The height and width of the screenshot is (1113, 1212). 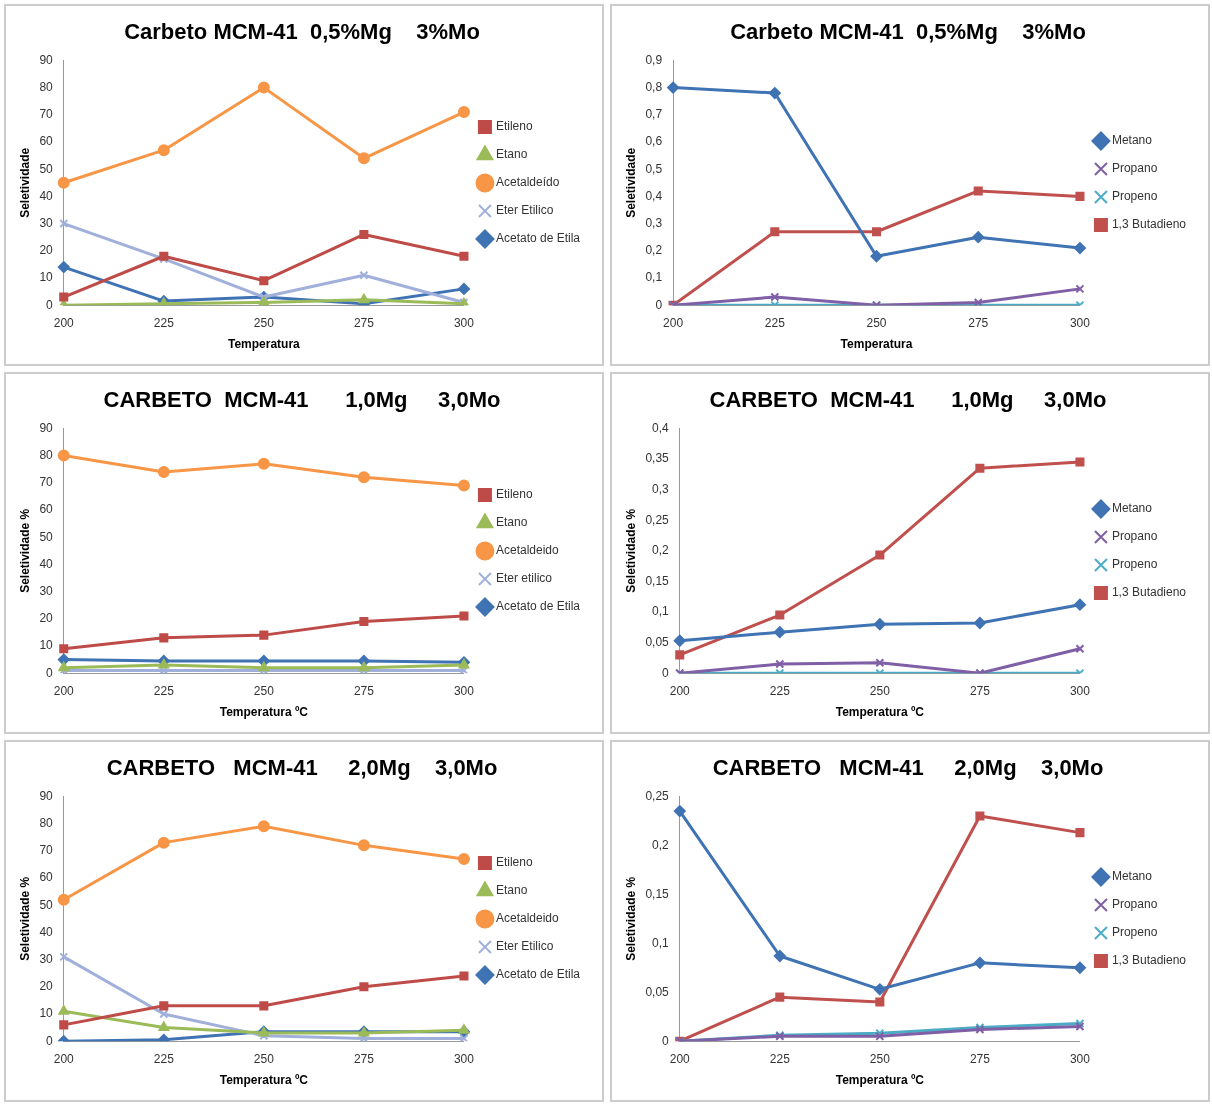 I want to click on y-tick-label: 10, so click(x=46, y=277).